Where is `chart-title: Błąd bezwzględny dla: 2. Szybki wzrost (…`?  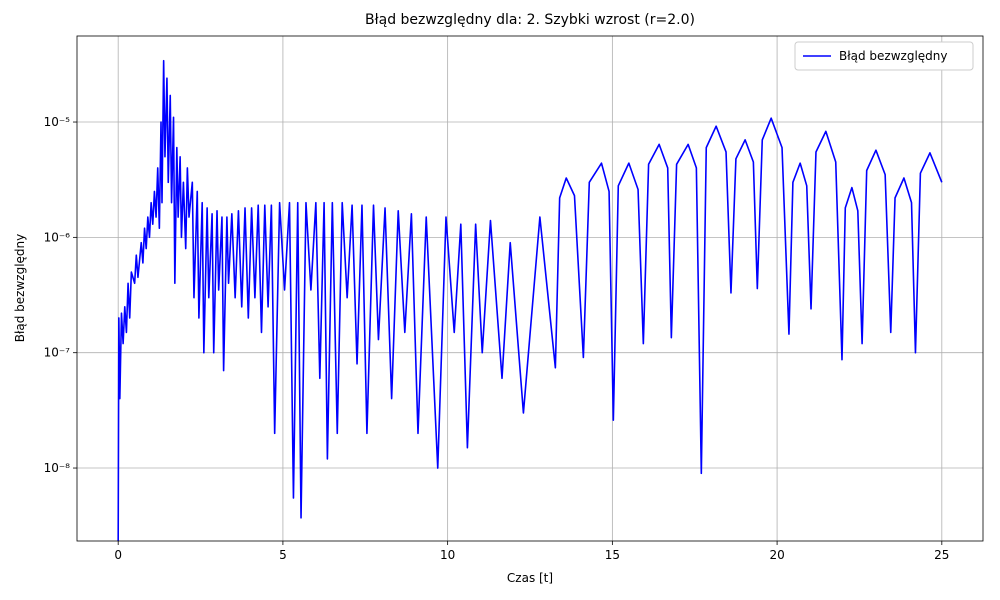
chart-title: Błąd bezwzględny dla: 2. Szybki wzrost (… is located at coordinates (530, 20).